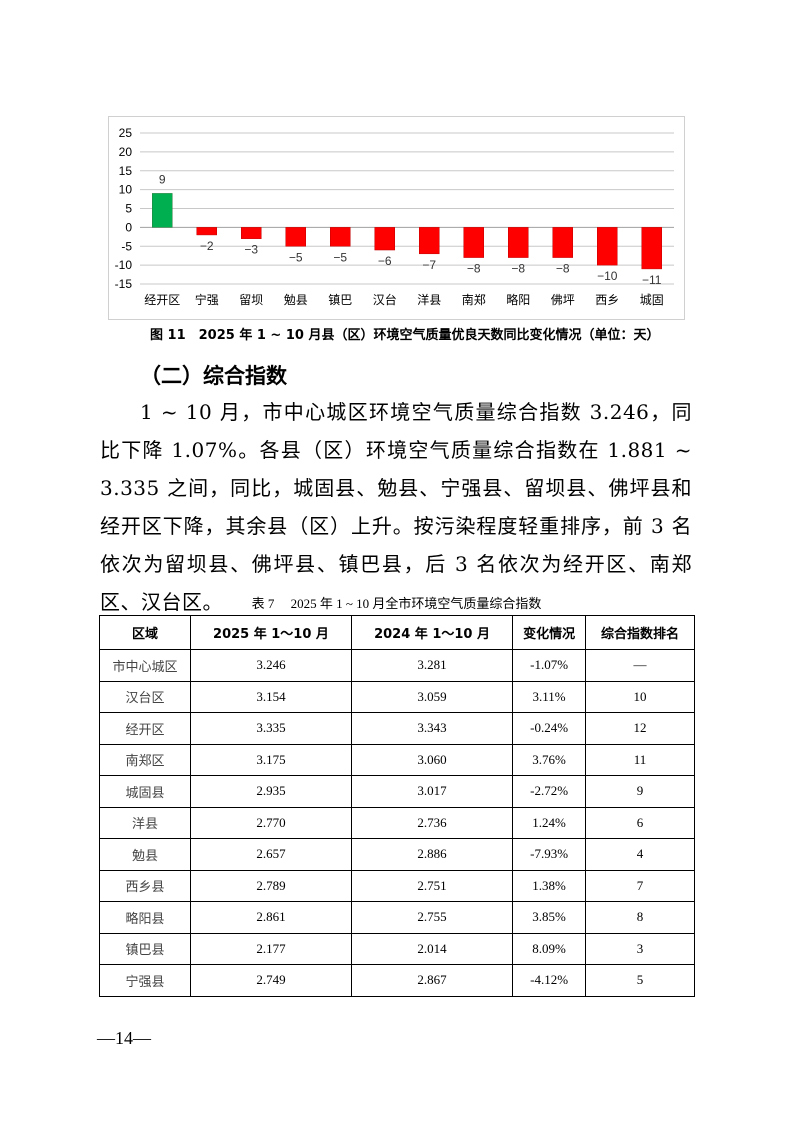 The image size is (793, 1122). Describe the element at coordinates (640, 696) in the screenshot. I see `table-cell: 10` at that location.